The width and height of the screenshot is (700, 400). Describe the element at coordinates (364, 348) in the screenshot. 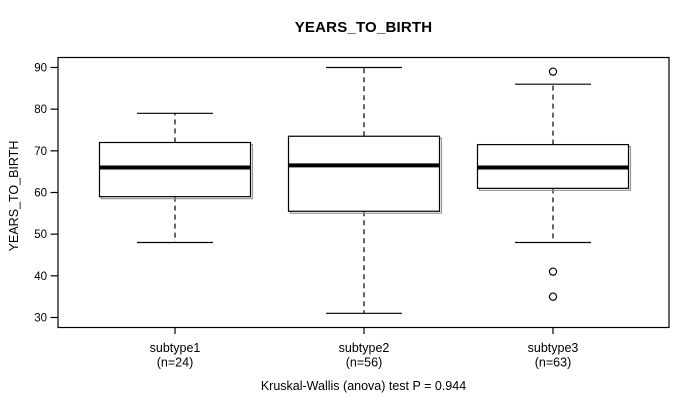

I see `x-axis-category-label: subtype2` at that location.